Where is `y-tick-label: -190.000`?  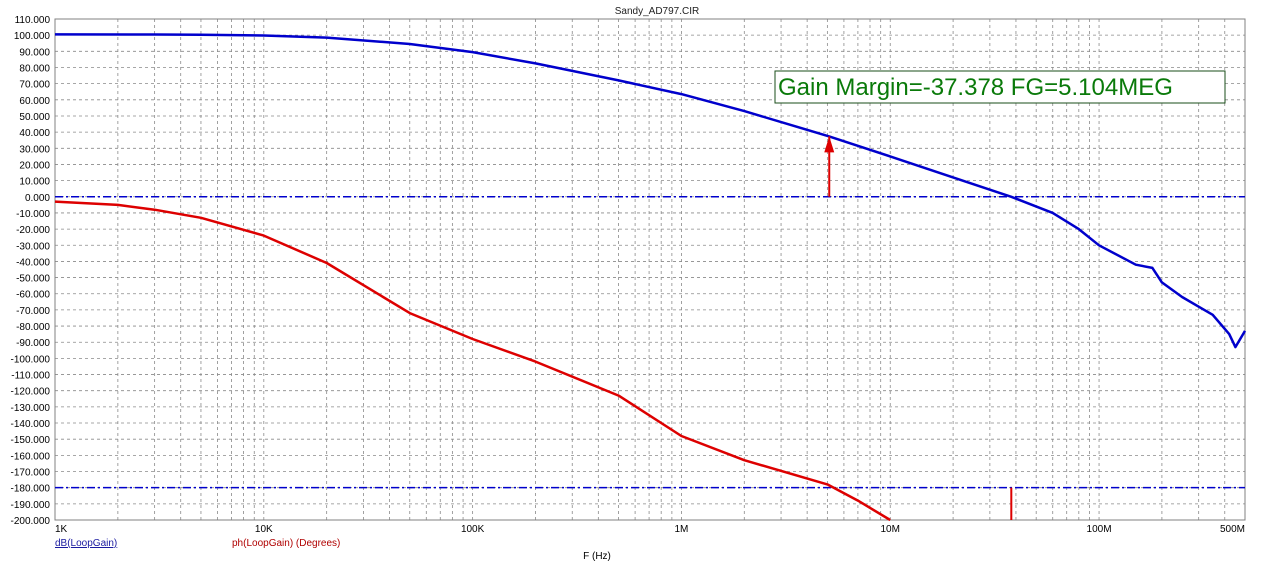 y-tick-label: -190.000 is located at coordinates (31, 505).